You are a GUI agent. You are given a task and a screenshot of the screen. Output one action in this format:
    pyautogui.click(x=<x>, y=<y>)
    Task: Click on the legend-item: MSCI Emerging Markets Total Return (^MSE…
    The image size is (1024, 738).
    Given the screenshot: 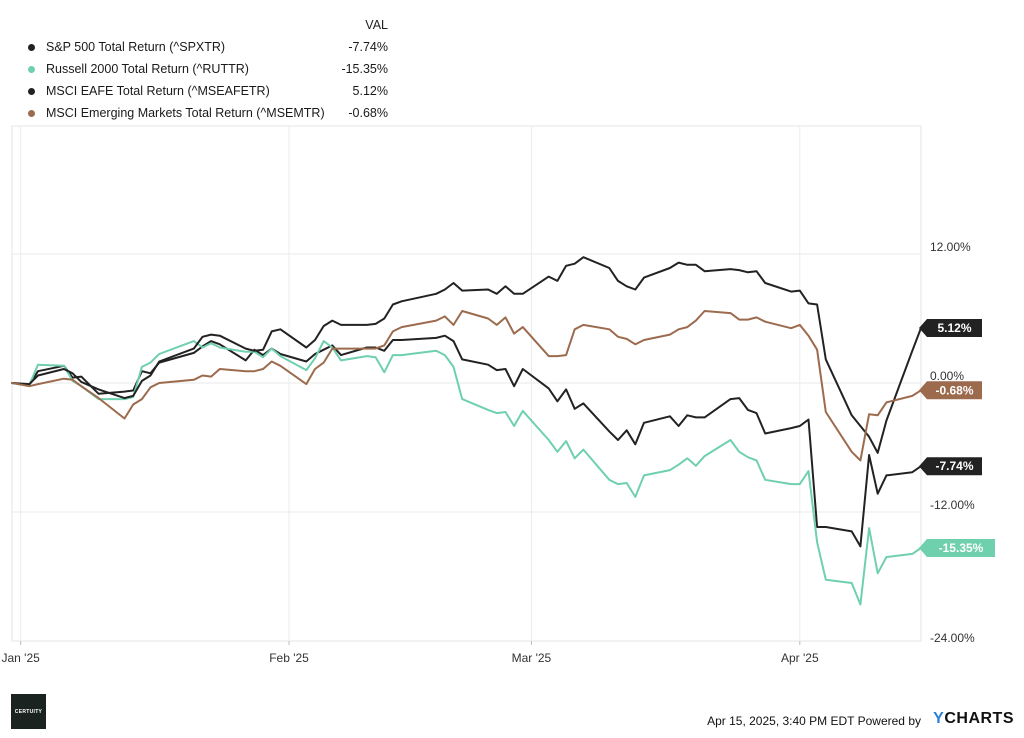 What is the action you would take?
    pyautogui.click(x=212, y=113)
    